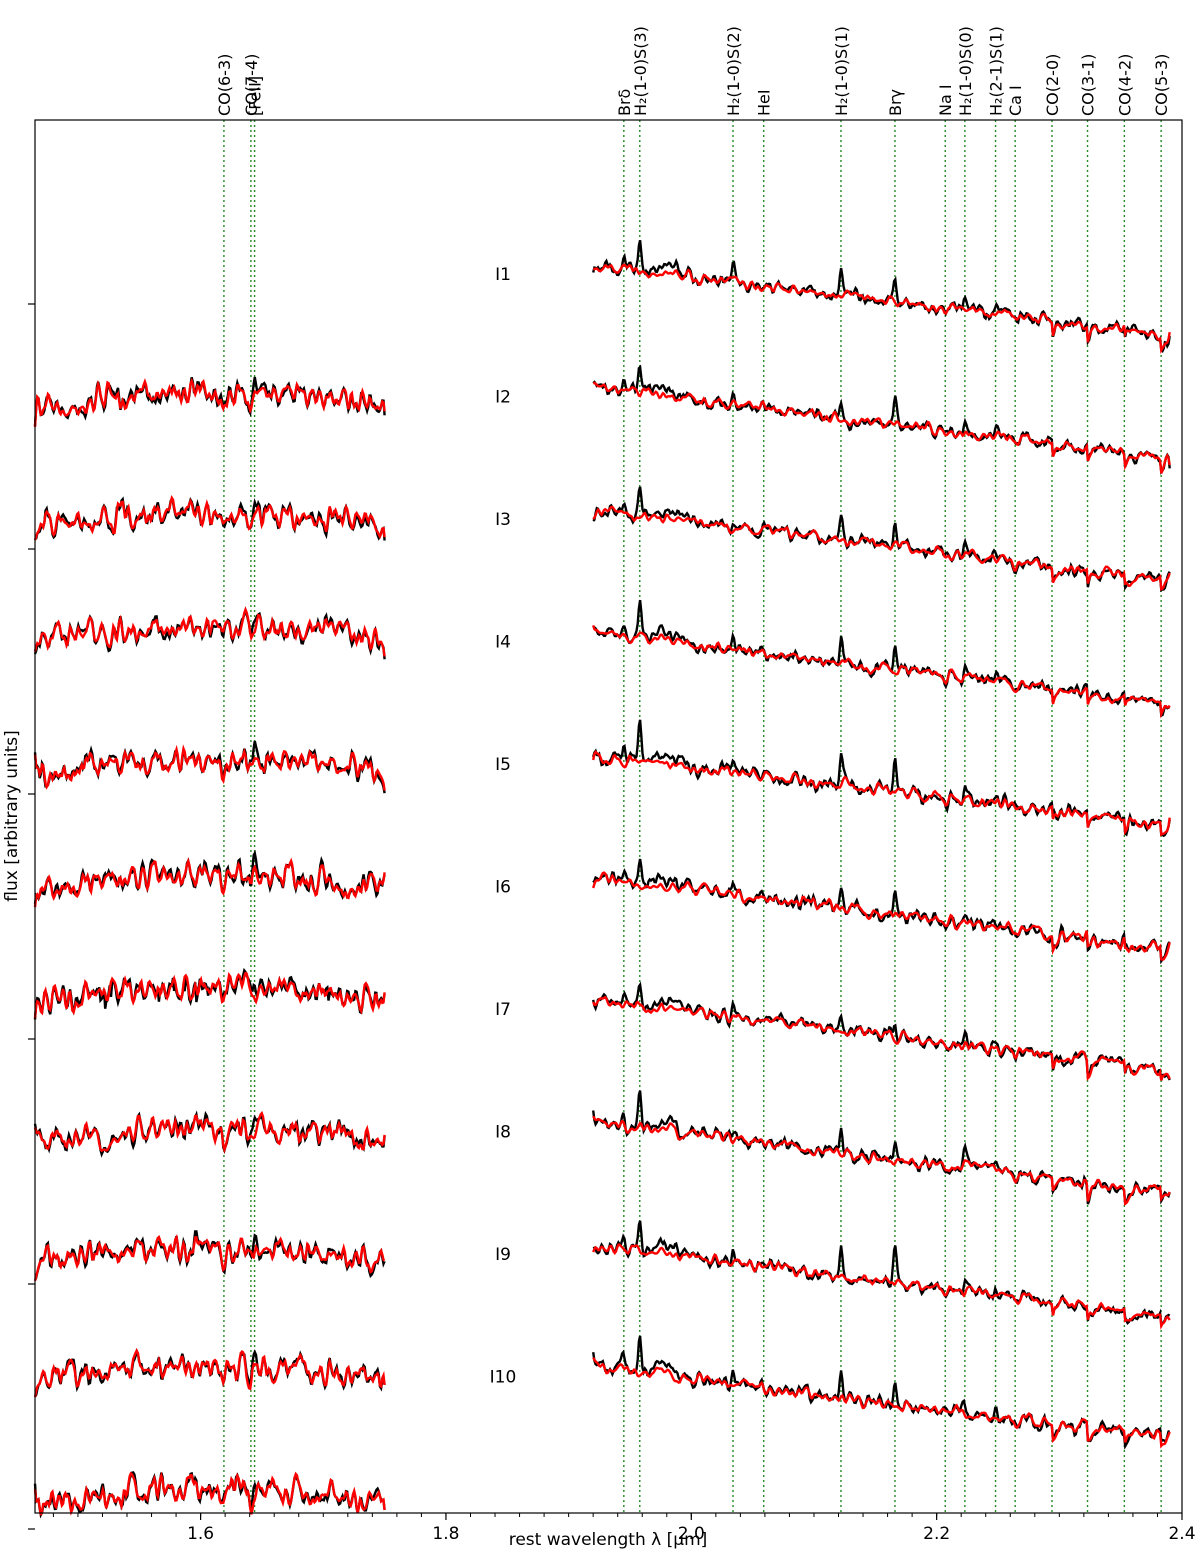 The width and height of the screenshot is (1200, 1553). I want to click on line-label-10: H₂(1-0)S(0), so click(965, 71).